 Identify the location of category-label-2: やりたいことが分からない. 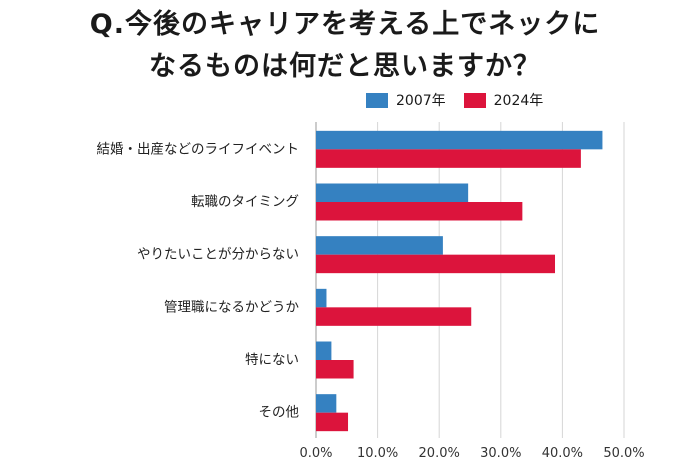
(218, 255).